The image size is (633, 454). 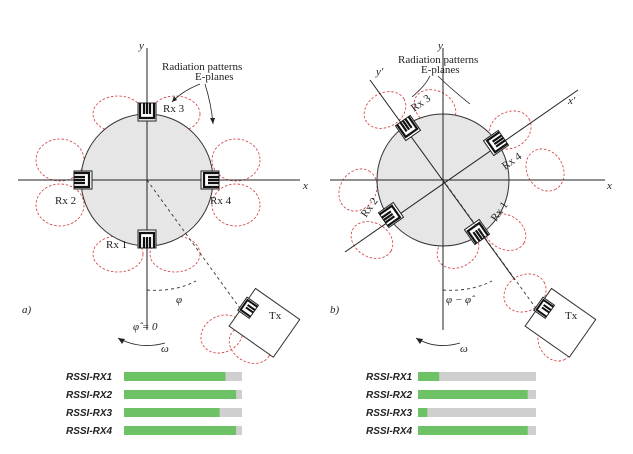 What do you see at coordinates (451, 404) in the screenshot?
I see `rssi-panel-b: RSSI-RX1 RSSI-RX2 RSSI-RX3 RSSI-RX4` at bounding box center [451, 404].